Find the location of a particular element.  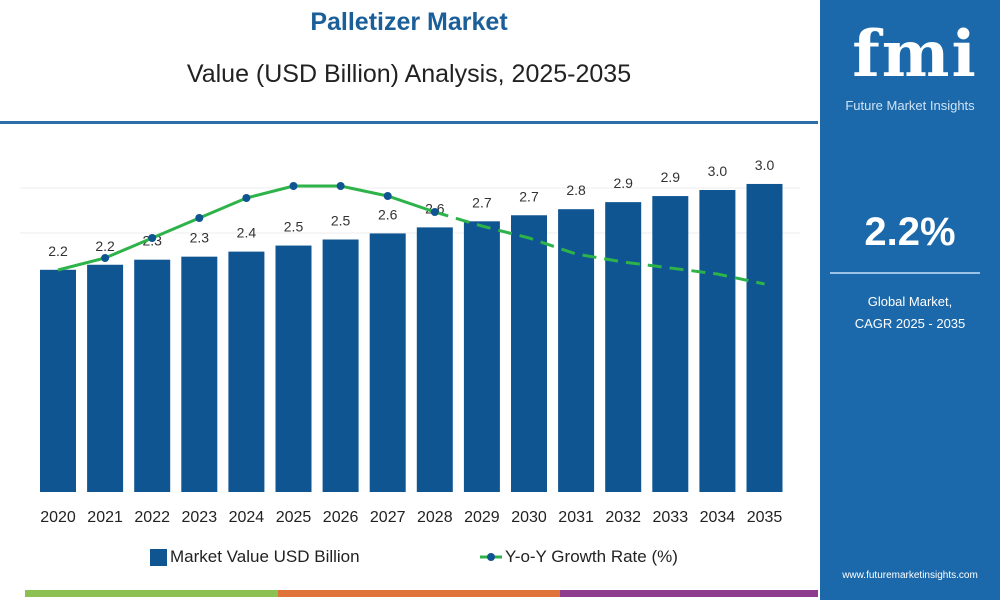

x-tick-2024: 2024 is located at coordinates (247, 517).